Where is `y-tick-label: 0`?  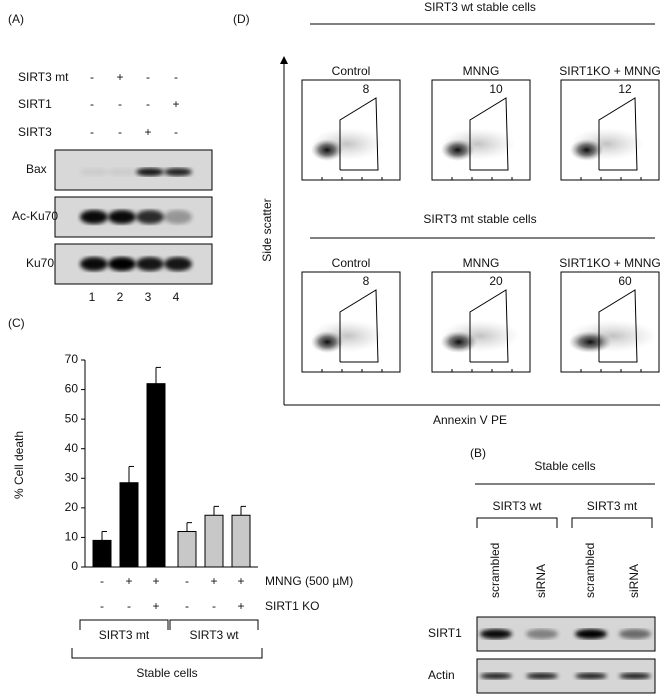
y-tick-label: 0 is located at coordinates (74, 566).